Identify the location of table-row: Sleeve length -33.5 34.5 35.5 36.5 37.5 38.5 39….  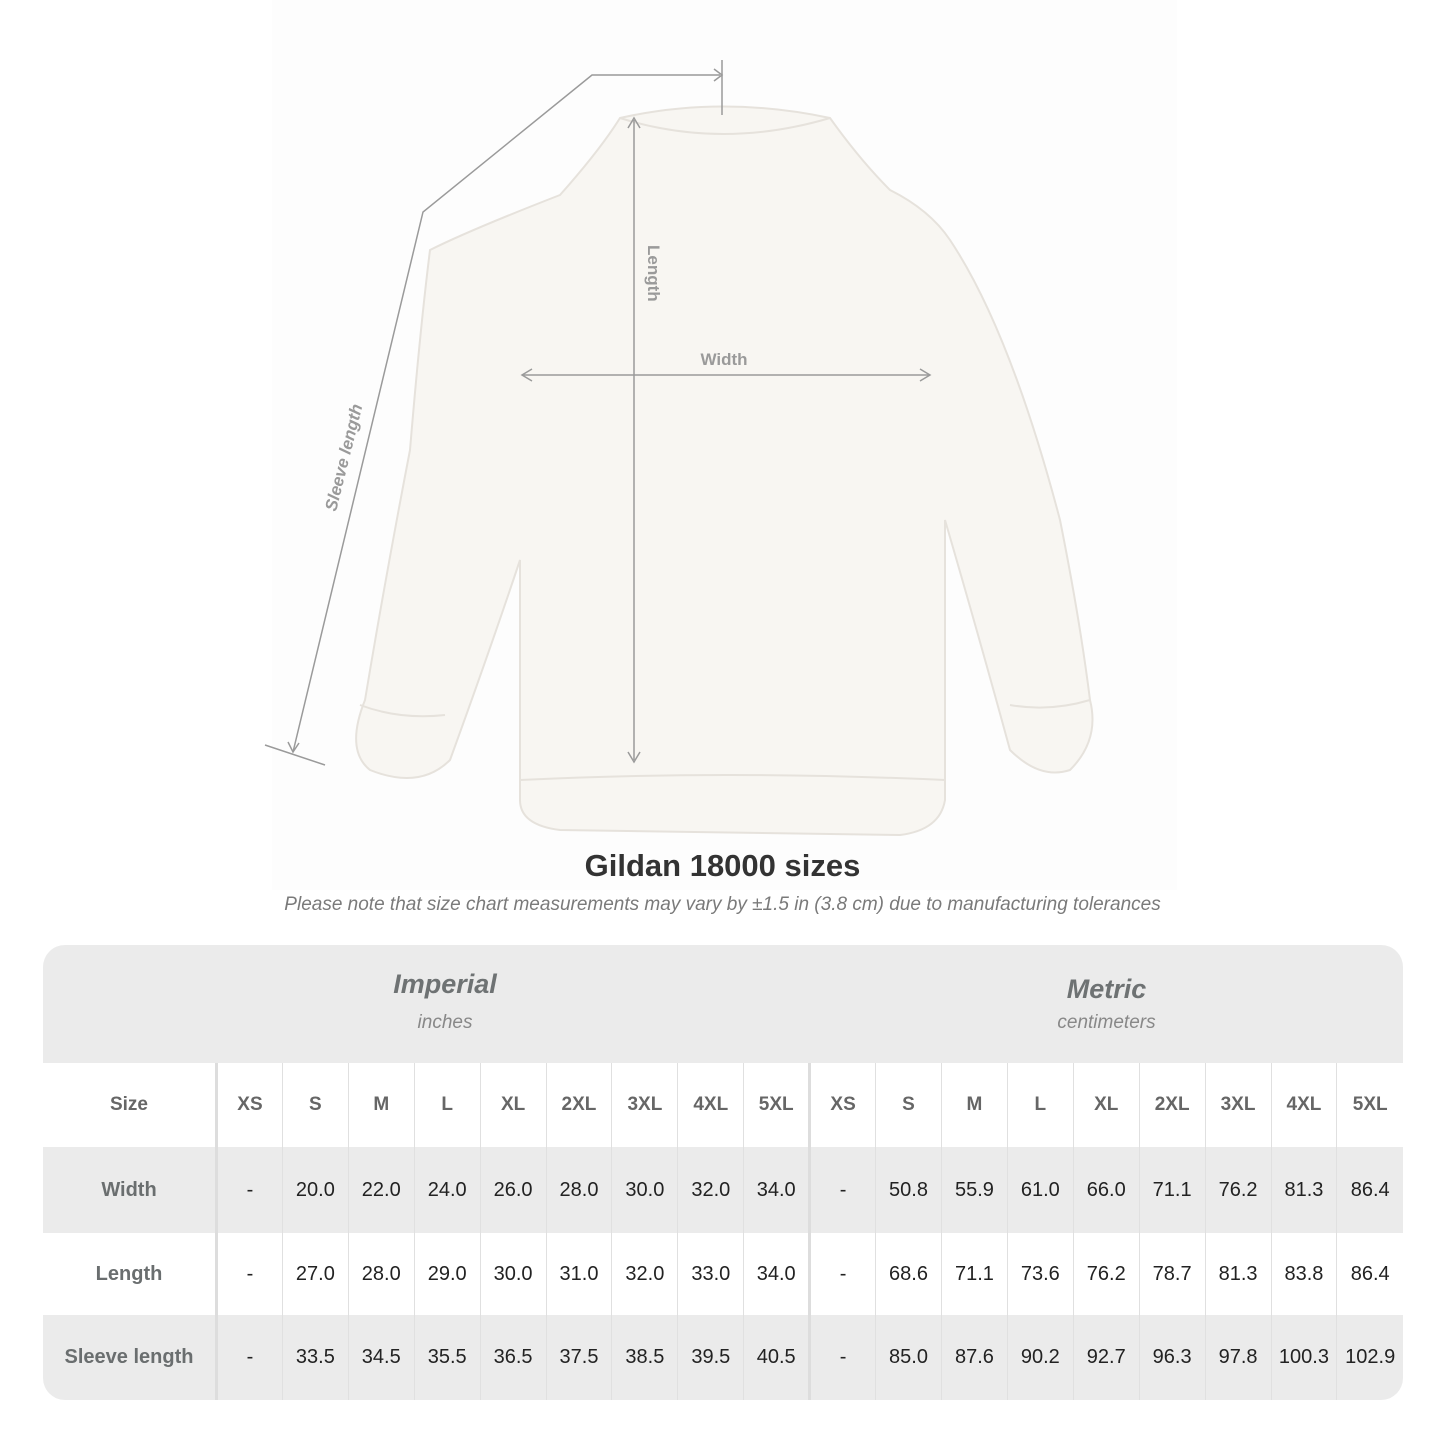
(723, 1357).